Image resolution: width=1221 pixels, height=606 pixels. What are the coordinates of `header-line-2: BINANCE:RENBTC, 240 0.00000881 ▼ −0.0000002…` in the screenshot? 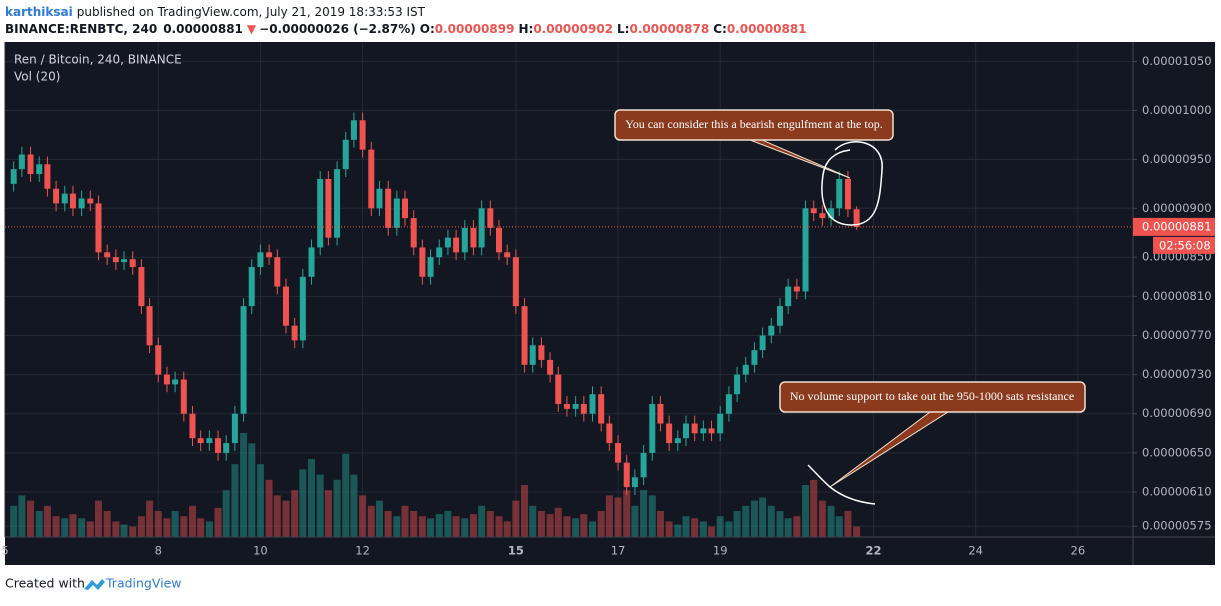 It's located at (406, 29).